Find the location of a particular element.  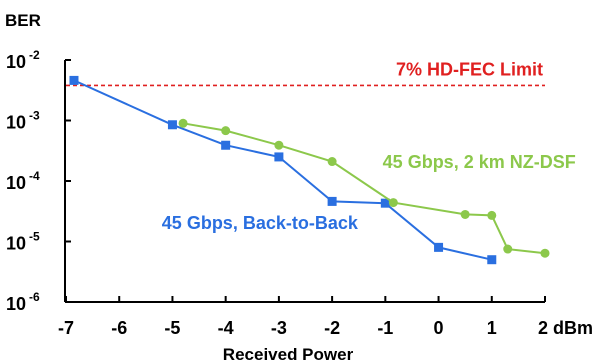

y-tick-exponent: -4 is located at coordinates (34, 176).